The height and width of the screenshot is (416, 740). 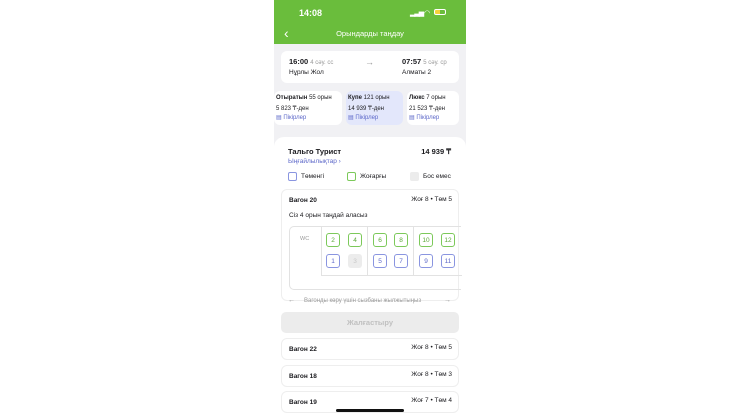 I want to click on seat-map: WC 2 4 6 8 10 12 1 3 5 7 9 11, so click(x=375, y=258).